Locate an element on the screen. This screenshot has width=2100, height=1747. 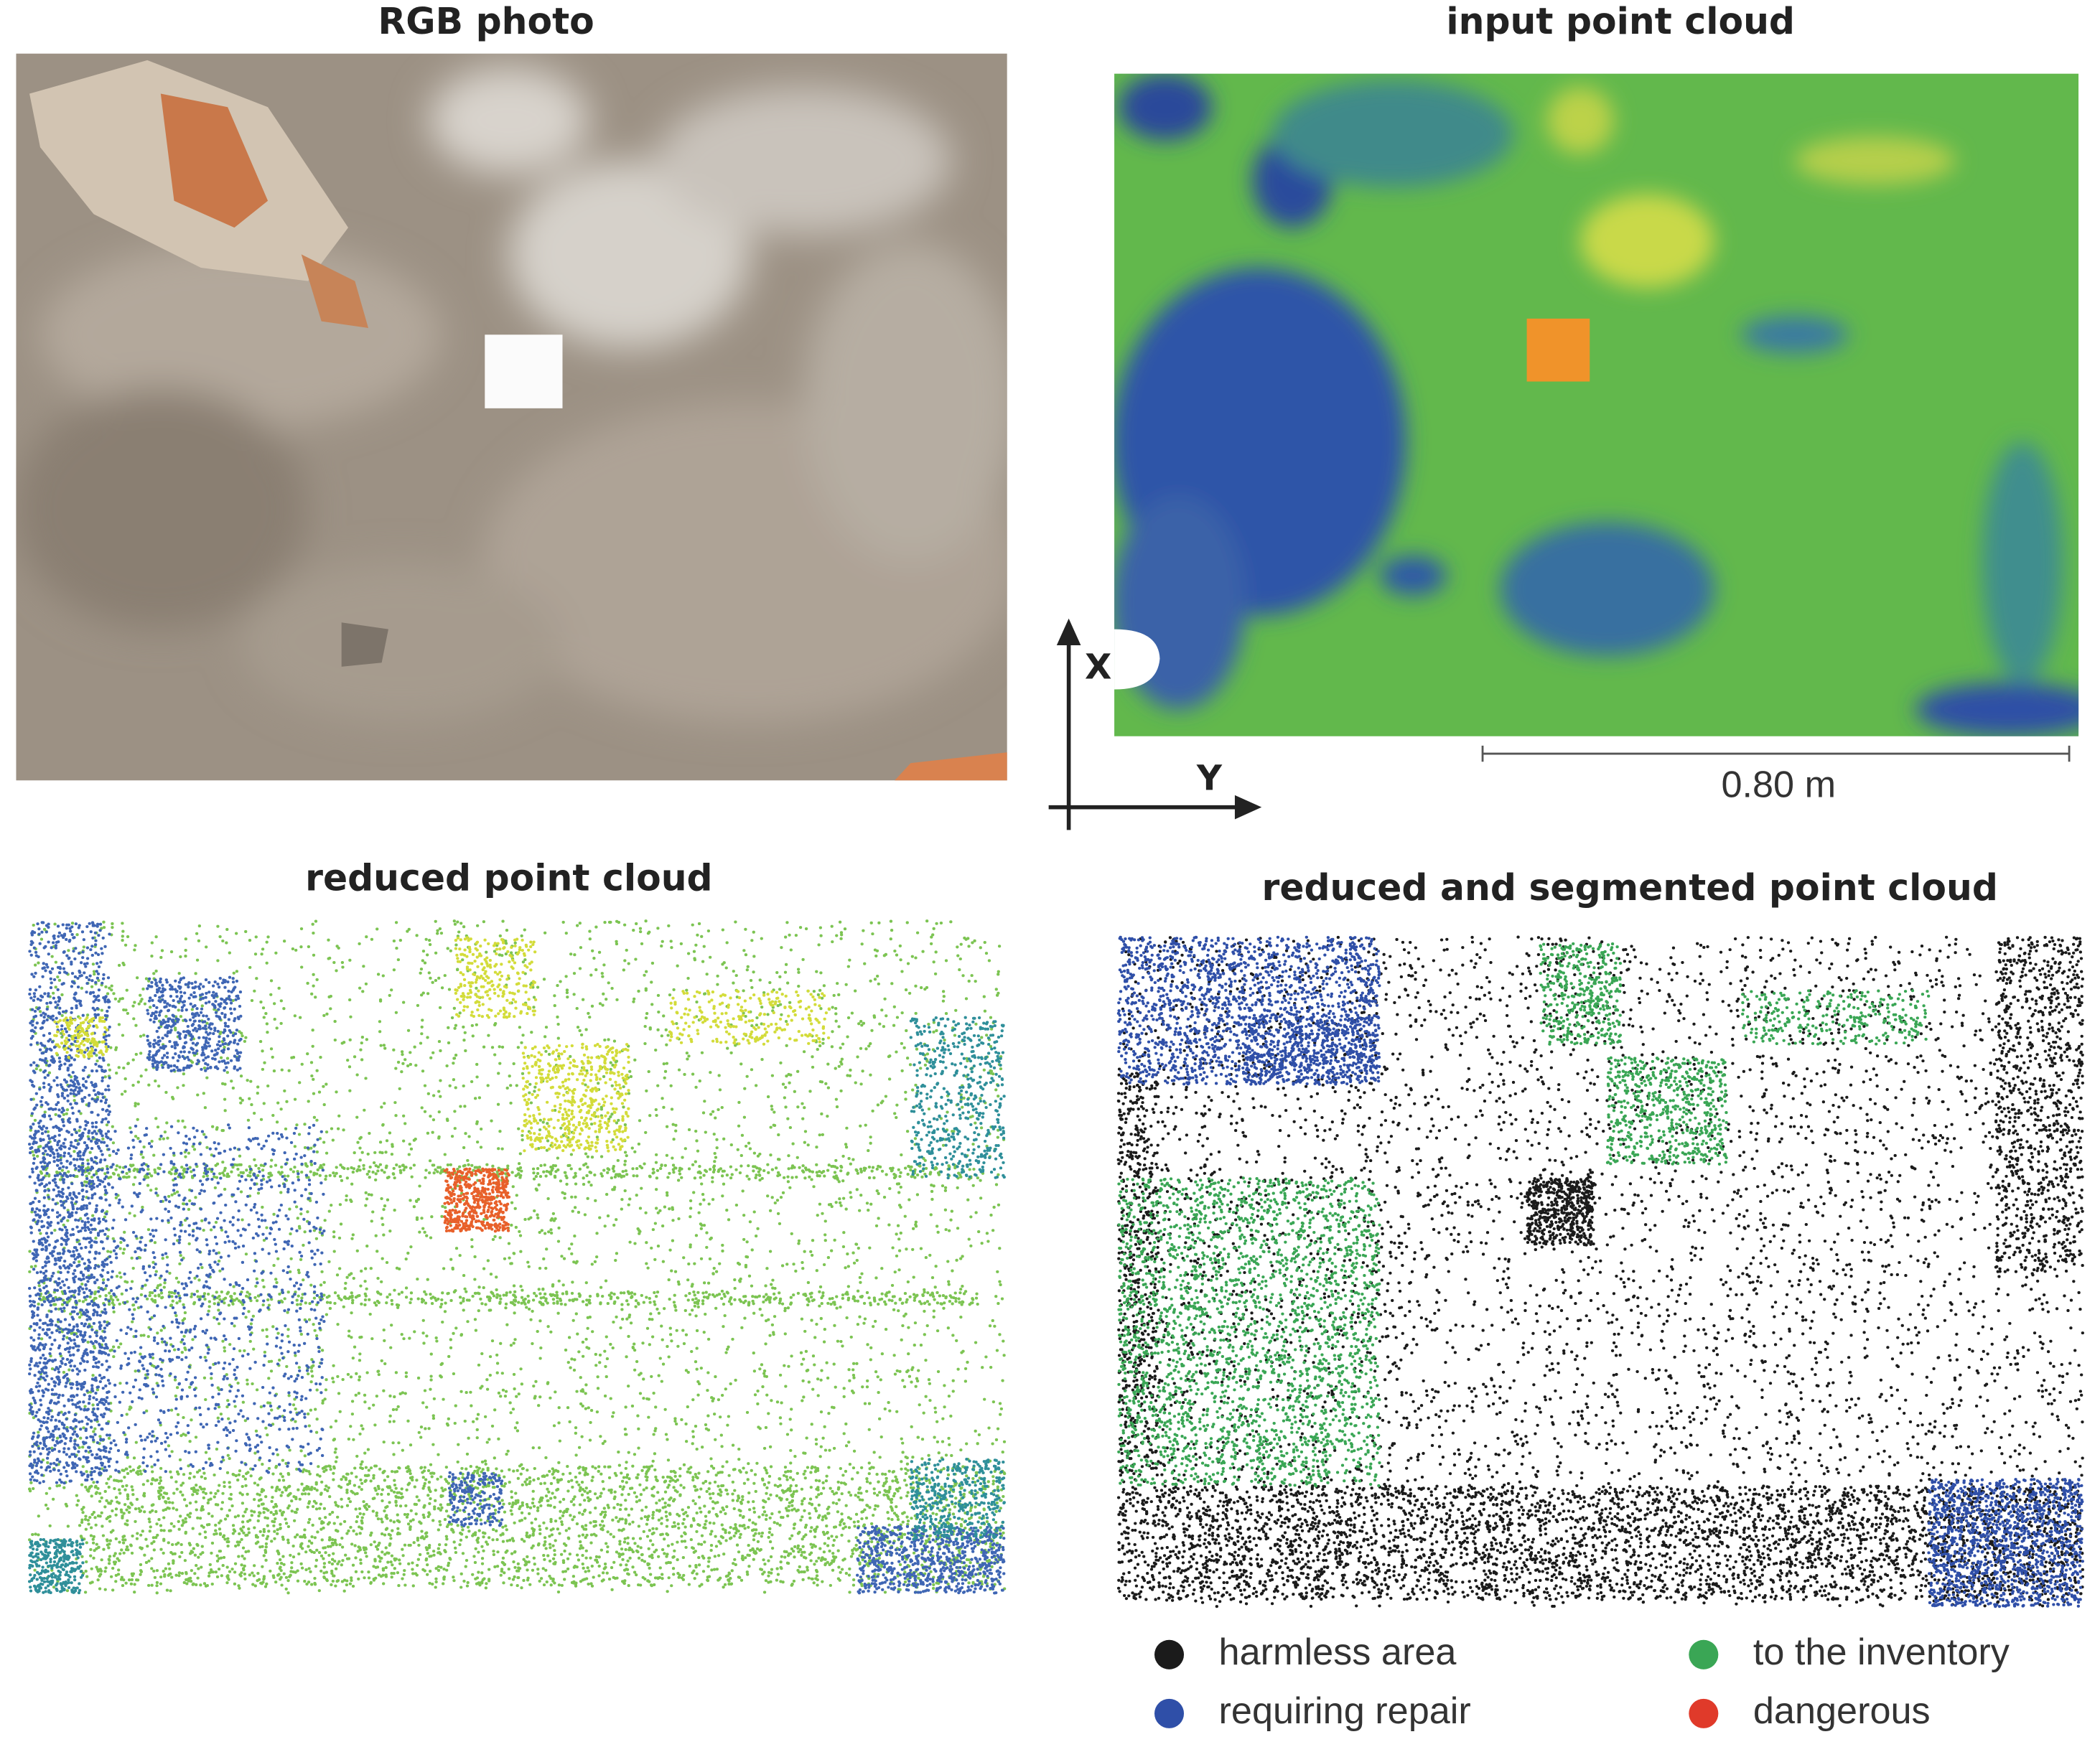
legend-label: to the inventory is located at coordinates (1881, 1652).